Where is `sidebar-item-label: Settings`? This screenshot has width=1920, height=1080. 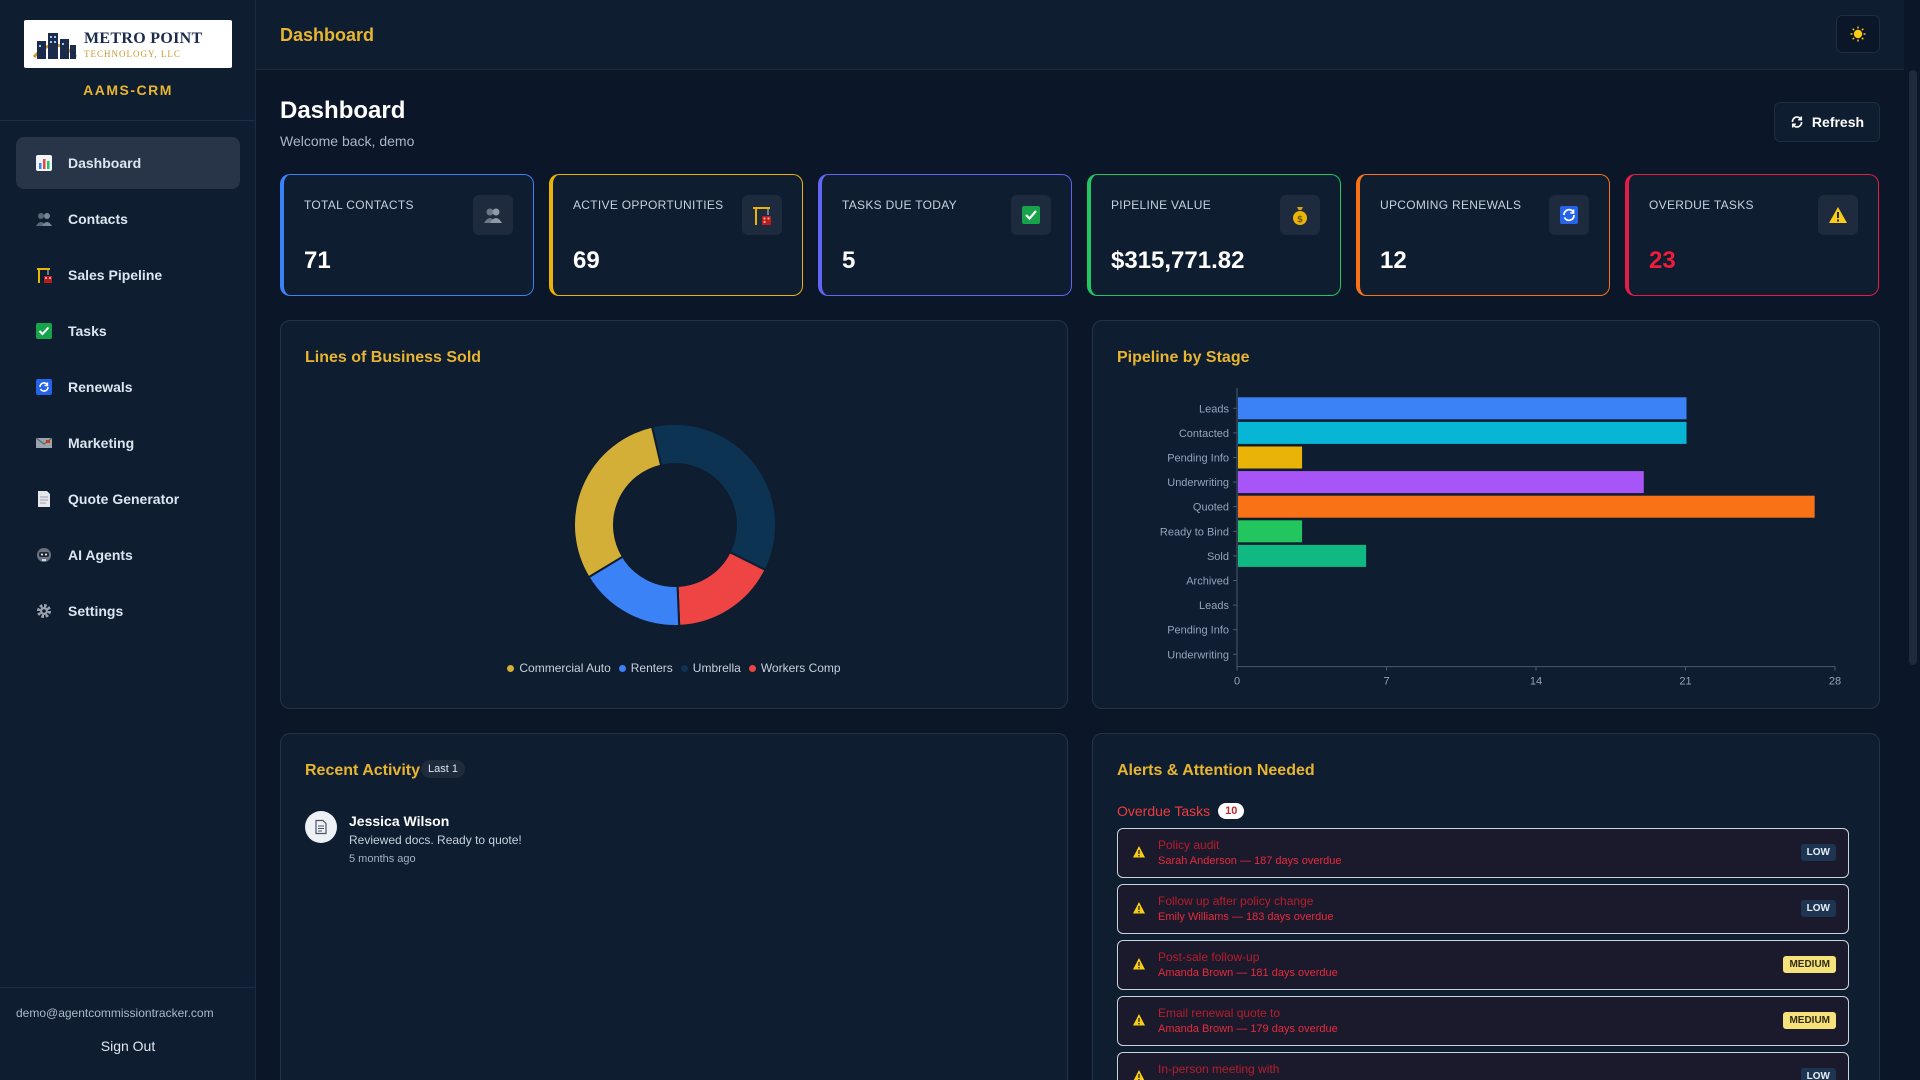 sidebar-item-label: Settings is located at coordinates (96, 611).